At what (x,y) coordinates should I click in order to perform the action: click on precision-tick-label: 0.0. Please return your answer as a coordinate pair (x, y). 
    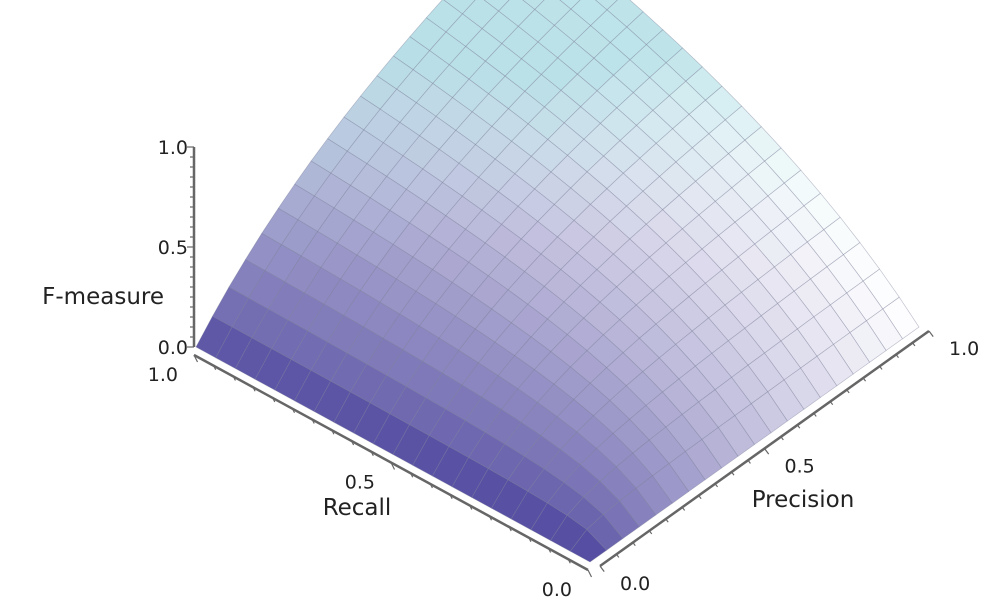
    Looking at the image, I should click on (635, 584).